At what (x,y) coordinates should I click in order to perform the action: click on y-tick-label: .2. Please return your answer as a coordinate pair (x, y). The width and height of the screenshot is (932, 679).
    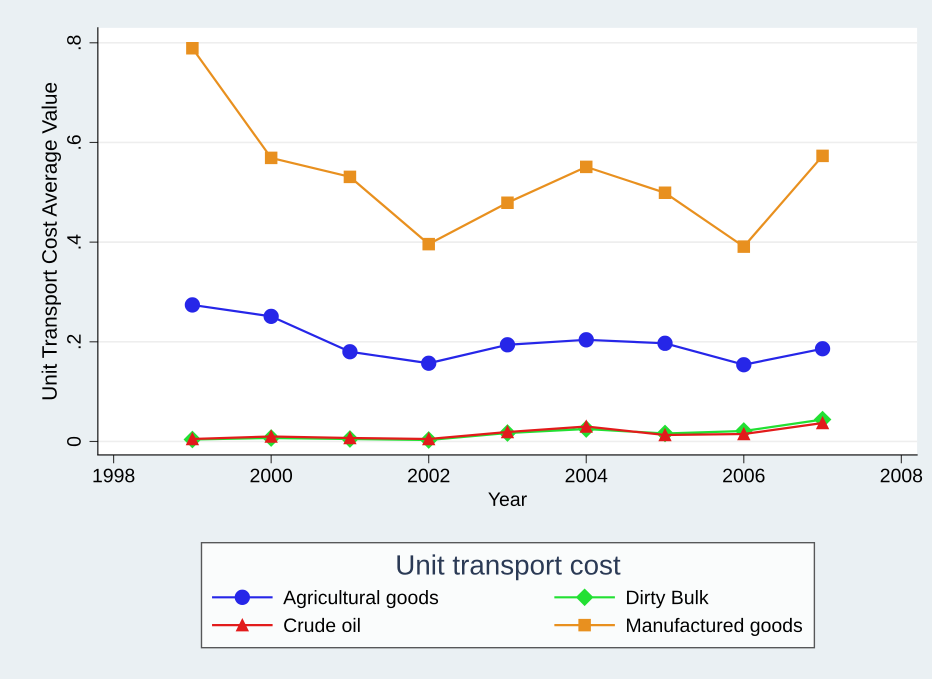
    Looking at the image, I should click on (74, 341).